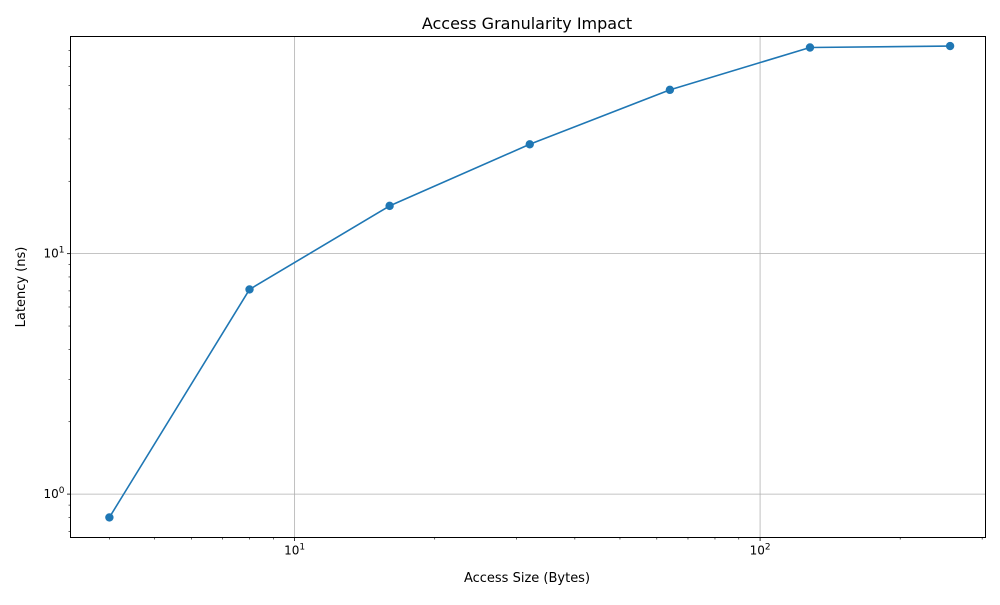  I want to click on chart-title: Access Granularity Impact, so click(527, 23).